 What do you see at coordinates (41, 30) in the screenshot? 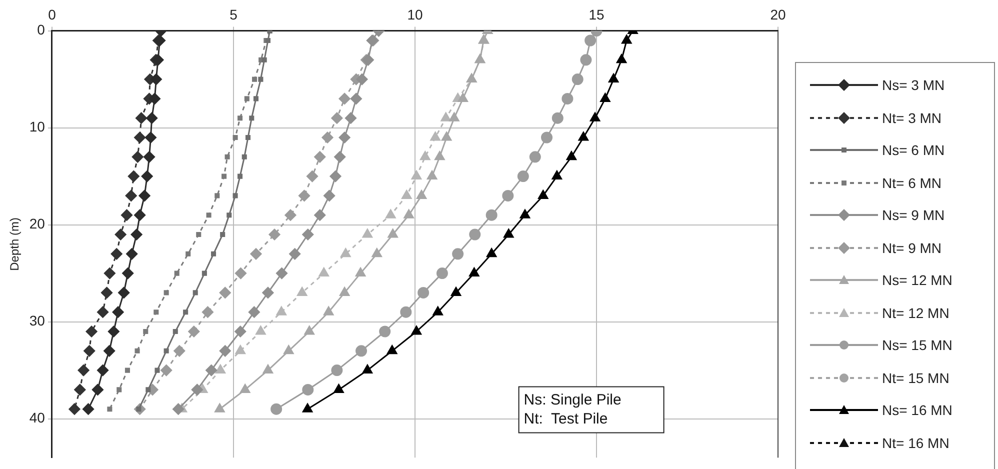
I see `y-tick-label: 0` at bounding box center [41, 30].